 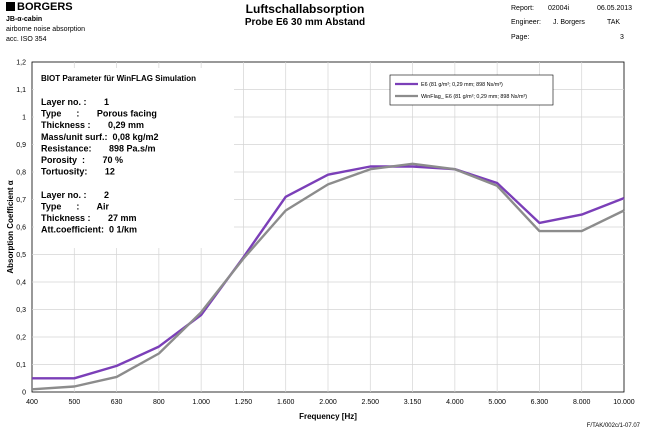 What do you see at coordinates (26, 39) in the screenshot?
I see `standard: acc. ISO 354` at bounding box center [26, 39].